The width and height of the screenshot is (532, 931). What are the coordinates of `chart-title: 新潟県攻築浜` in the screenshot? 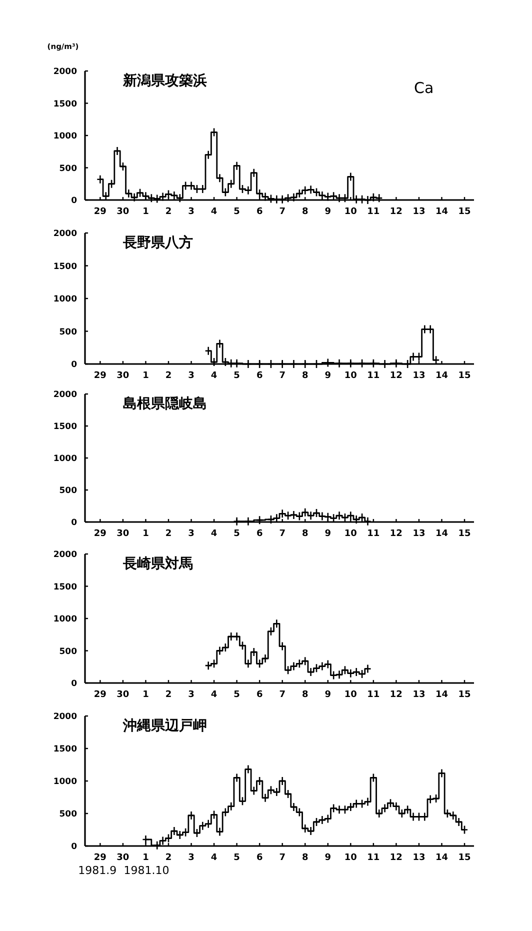 It's located at (164, 80).